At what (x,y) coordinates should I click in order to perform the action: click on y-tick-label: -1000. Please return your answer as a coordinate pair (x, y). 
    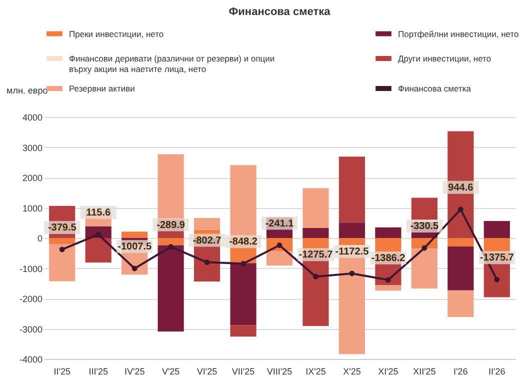
    Looking at the image, I should click on (30, 269).